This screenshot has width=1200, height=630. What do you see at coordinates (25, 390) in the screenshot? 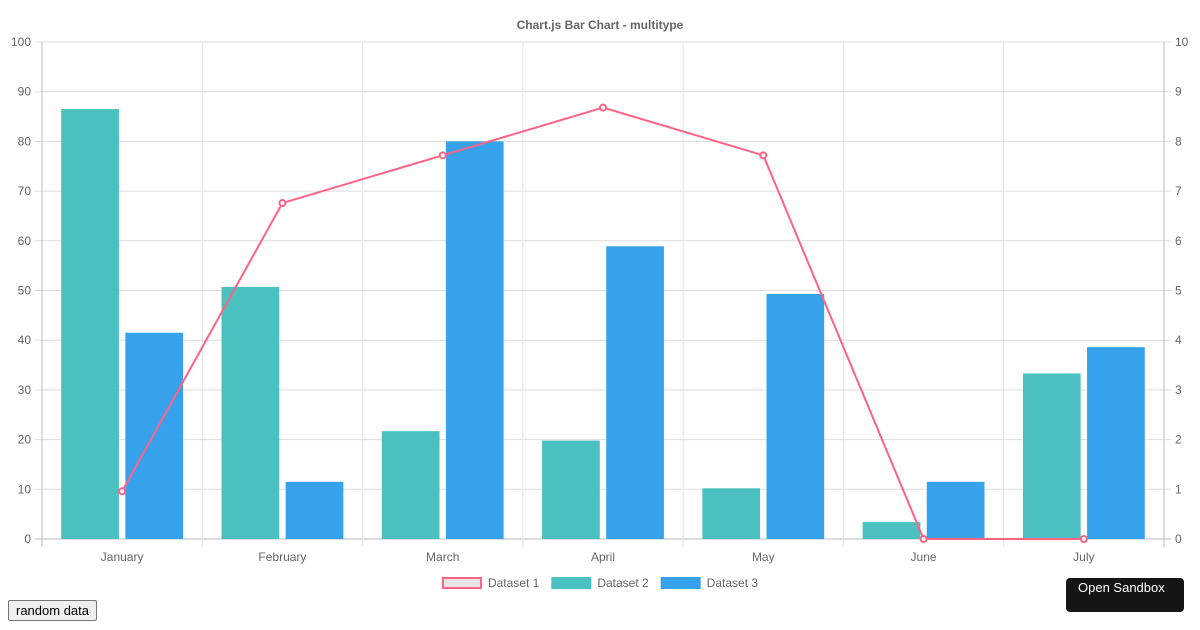
I see `y-left-tick-label: 30` at bounding box center [25, 390].